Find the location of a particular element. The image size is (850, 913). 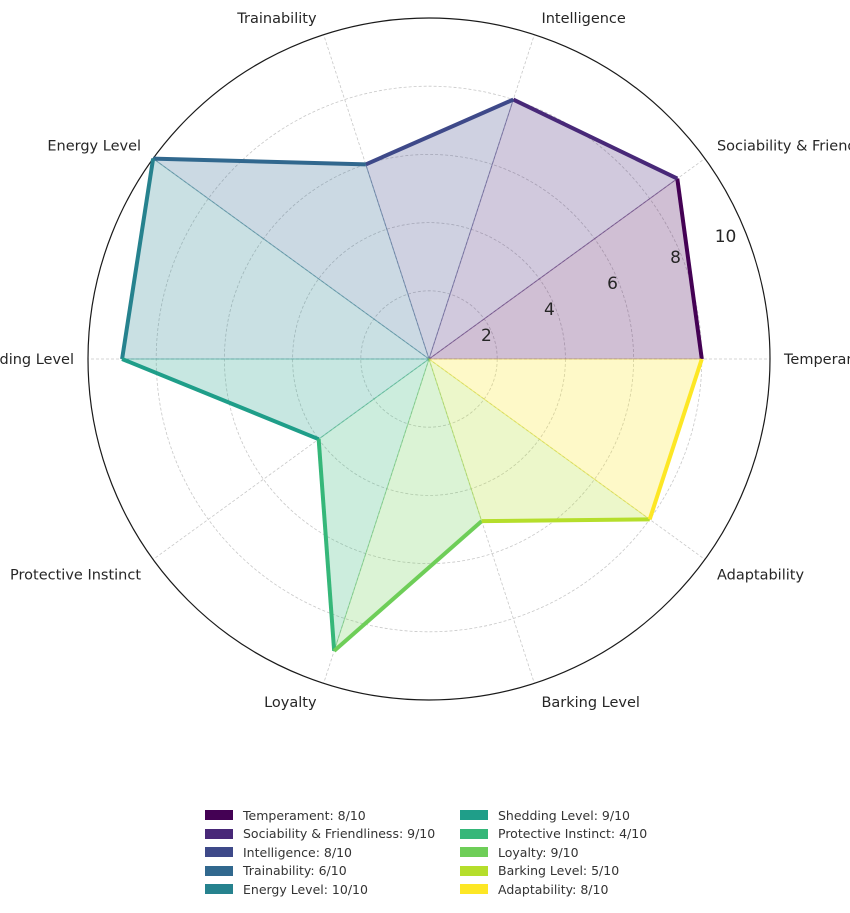

radial-tick-label: 6 is located at coordinates (612, 284).